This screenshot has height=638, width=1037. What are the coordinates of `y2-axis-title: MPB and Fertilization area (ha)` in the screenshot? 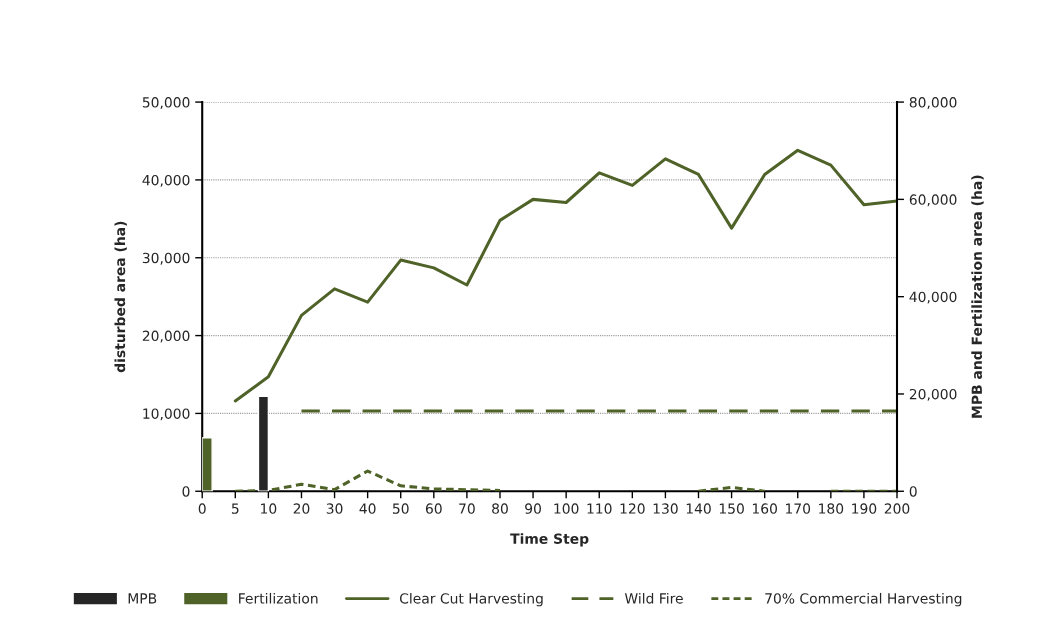 It's located at (977, 296).